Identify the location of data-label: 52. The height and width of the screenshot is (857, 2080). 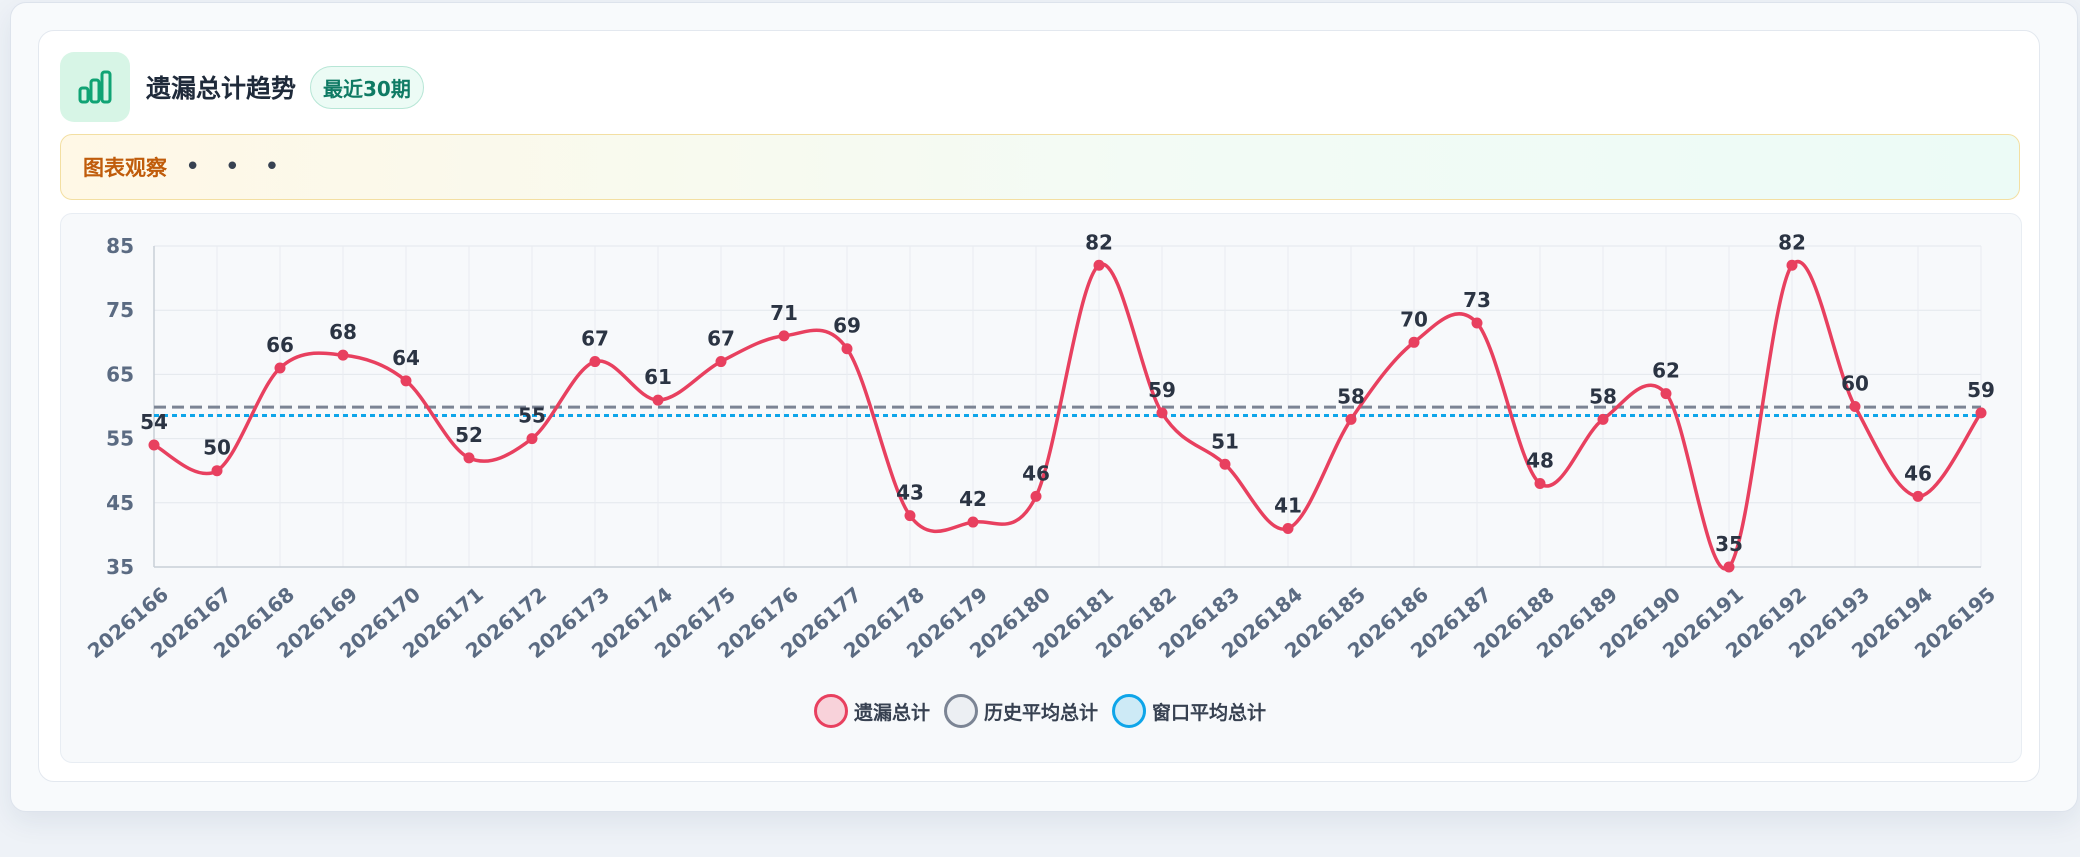
(469, 435).